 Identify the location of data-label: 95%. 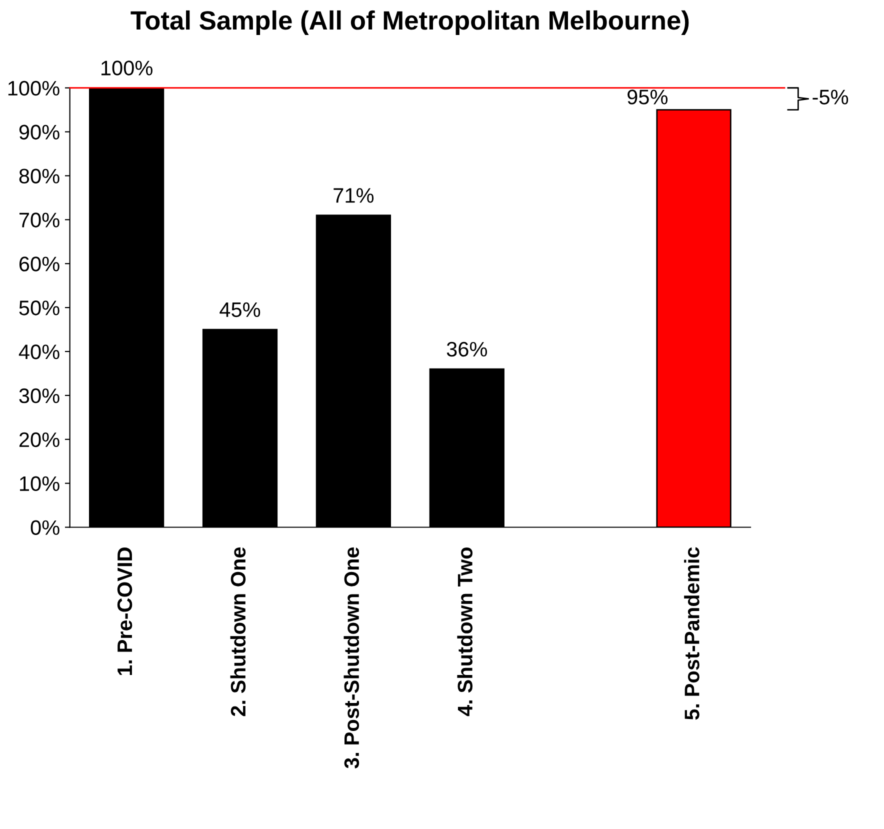
(648, 97).